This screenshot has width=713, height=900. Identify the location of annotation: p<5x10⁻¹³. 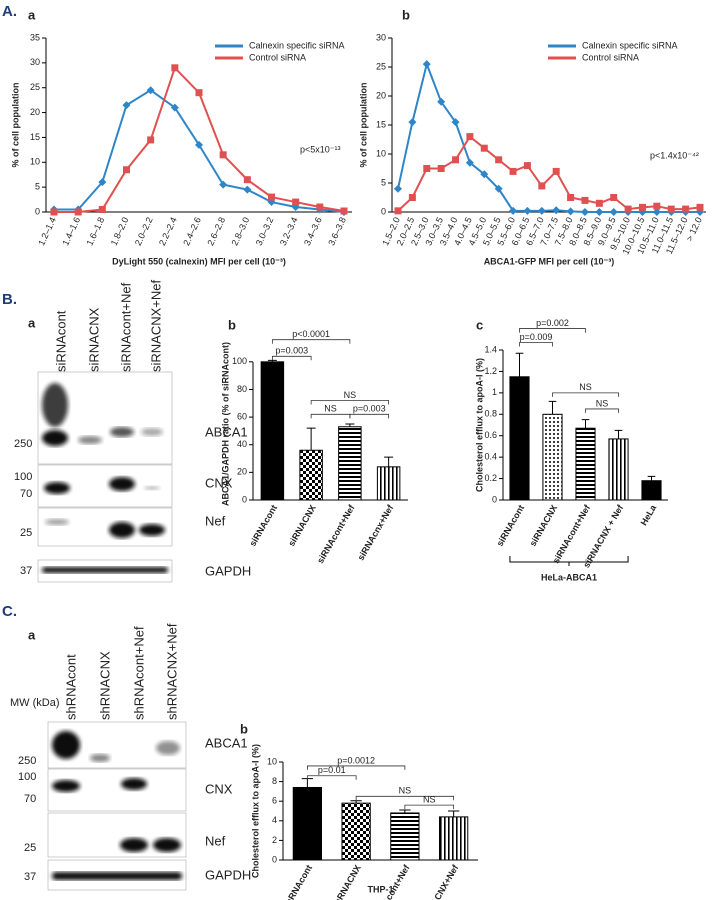
(320, 149).